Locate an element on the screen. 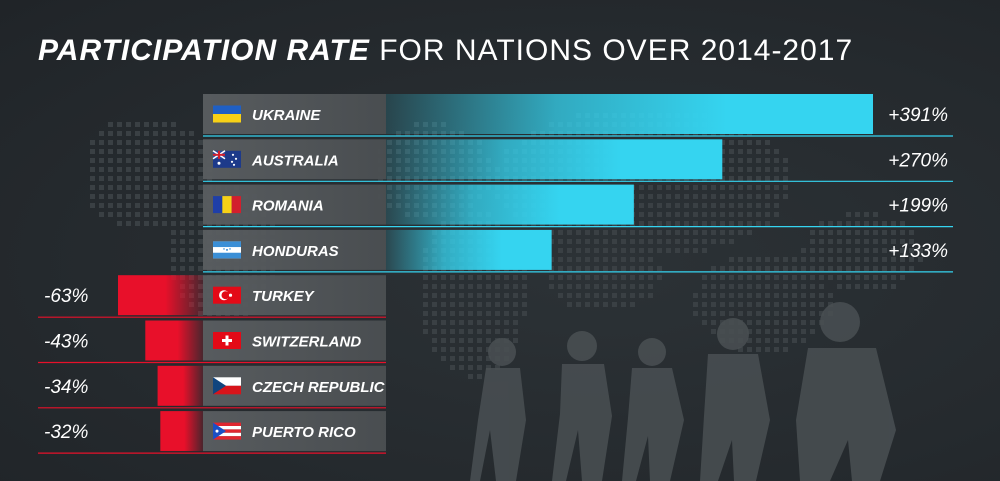  bar-row: -43% SWITZERLAND is located at coordinates (212, 342).